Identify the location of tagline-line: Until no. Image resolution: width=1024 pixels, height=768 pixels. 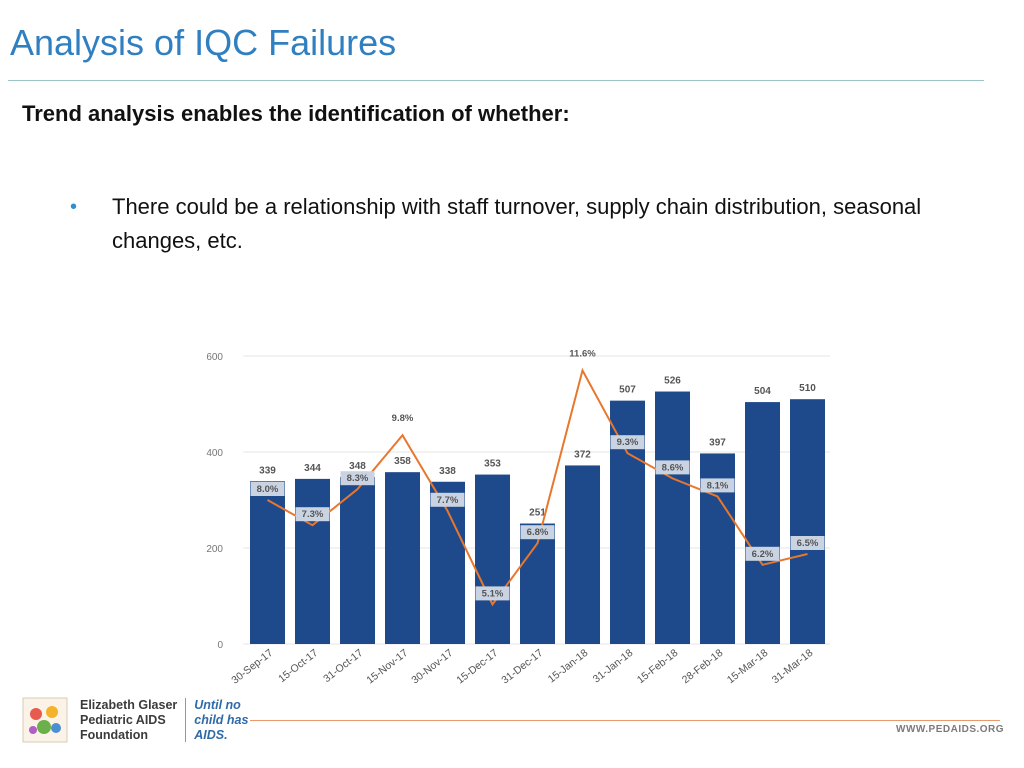
(217, 704).